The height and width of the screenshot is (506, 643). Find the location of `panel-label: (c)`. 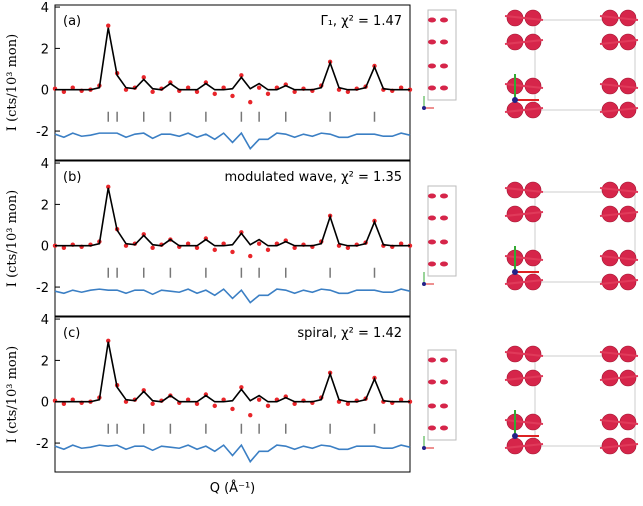

panel-label: (c) is located at coordinates (71, 333).